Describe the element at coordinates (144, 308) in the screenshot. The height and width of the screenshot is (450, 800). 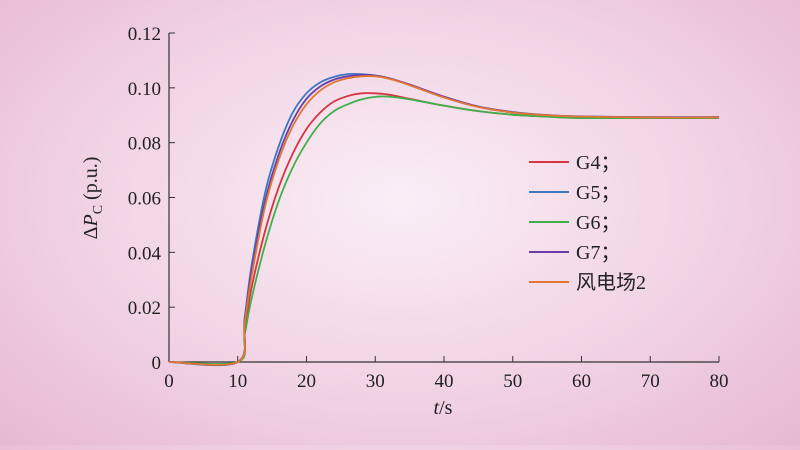
I see `y-tick-label: 0.02` at that location.